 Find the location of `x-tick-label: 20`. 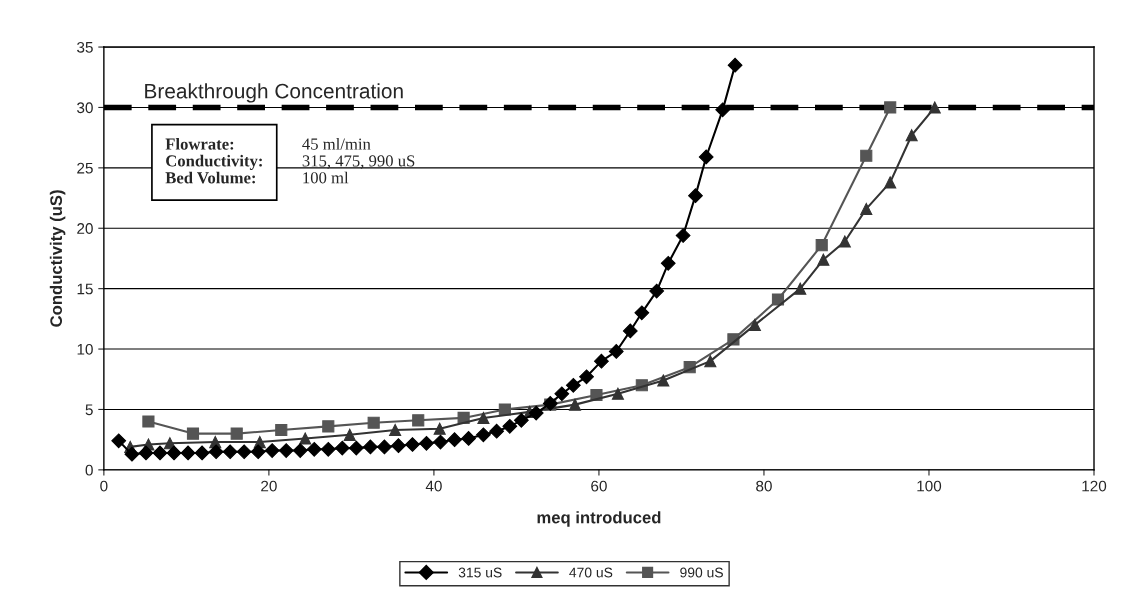

x-tick-label: 20 is located at coordinates (269, 486).